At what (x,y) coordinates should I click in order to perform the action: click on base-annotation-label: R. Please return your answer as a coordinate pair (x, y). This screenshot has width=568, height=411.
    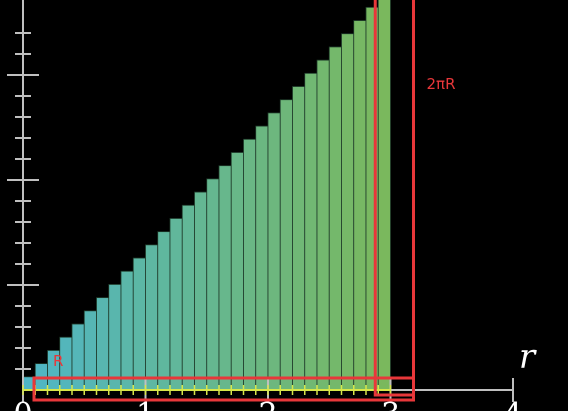
    Looking at the image, I should click on (58, 361).